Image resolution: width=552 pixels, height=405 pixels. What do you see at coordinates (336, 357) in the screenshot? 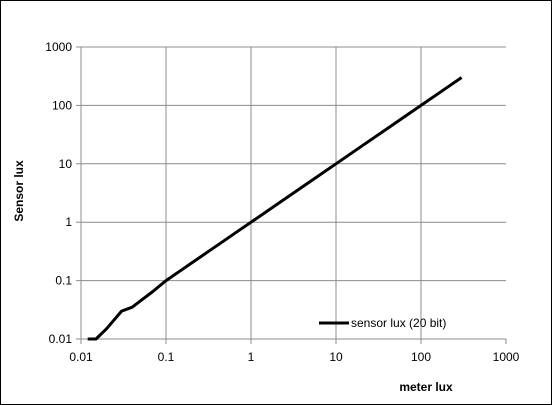
I see `x-tick-label: 10` at bounding box center [336, 357].